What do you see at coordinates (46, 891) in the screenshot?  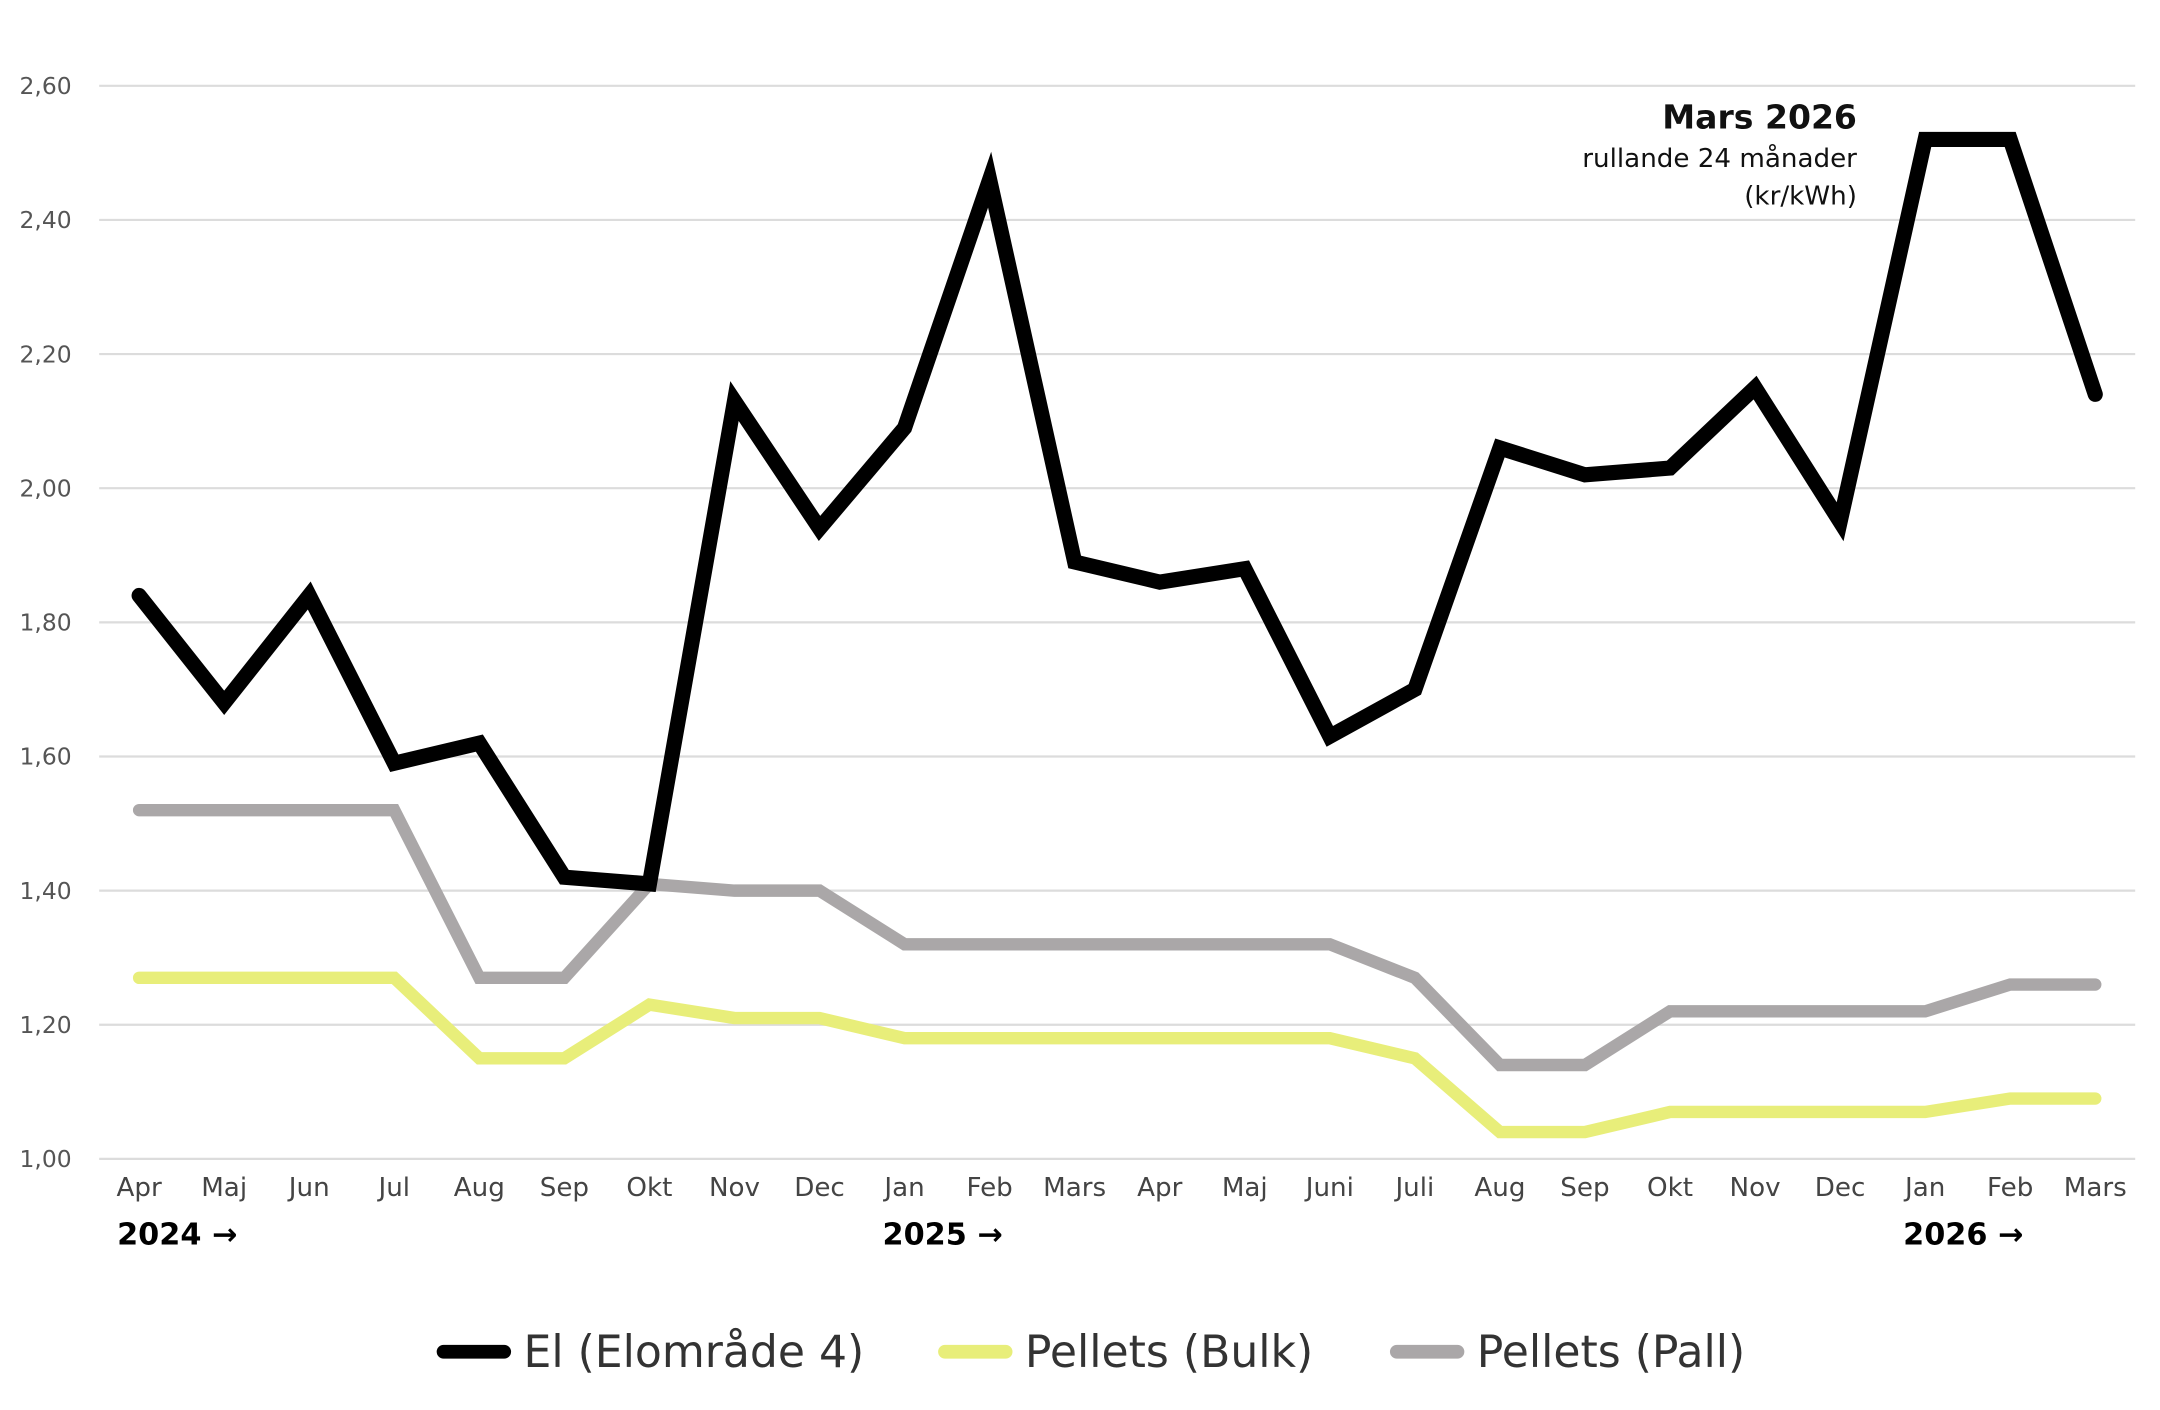 I see `y-tick-label: 1,40` at bounding box center [46, 891].